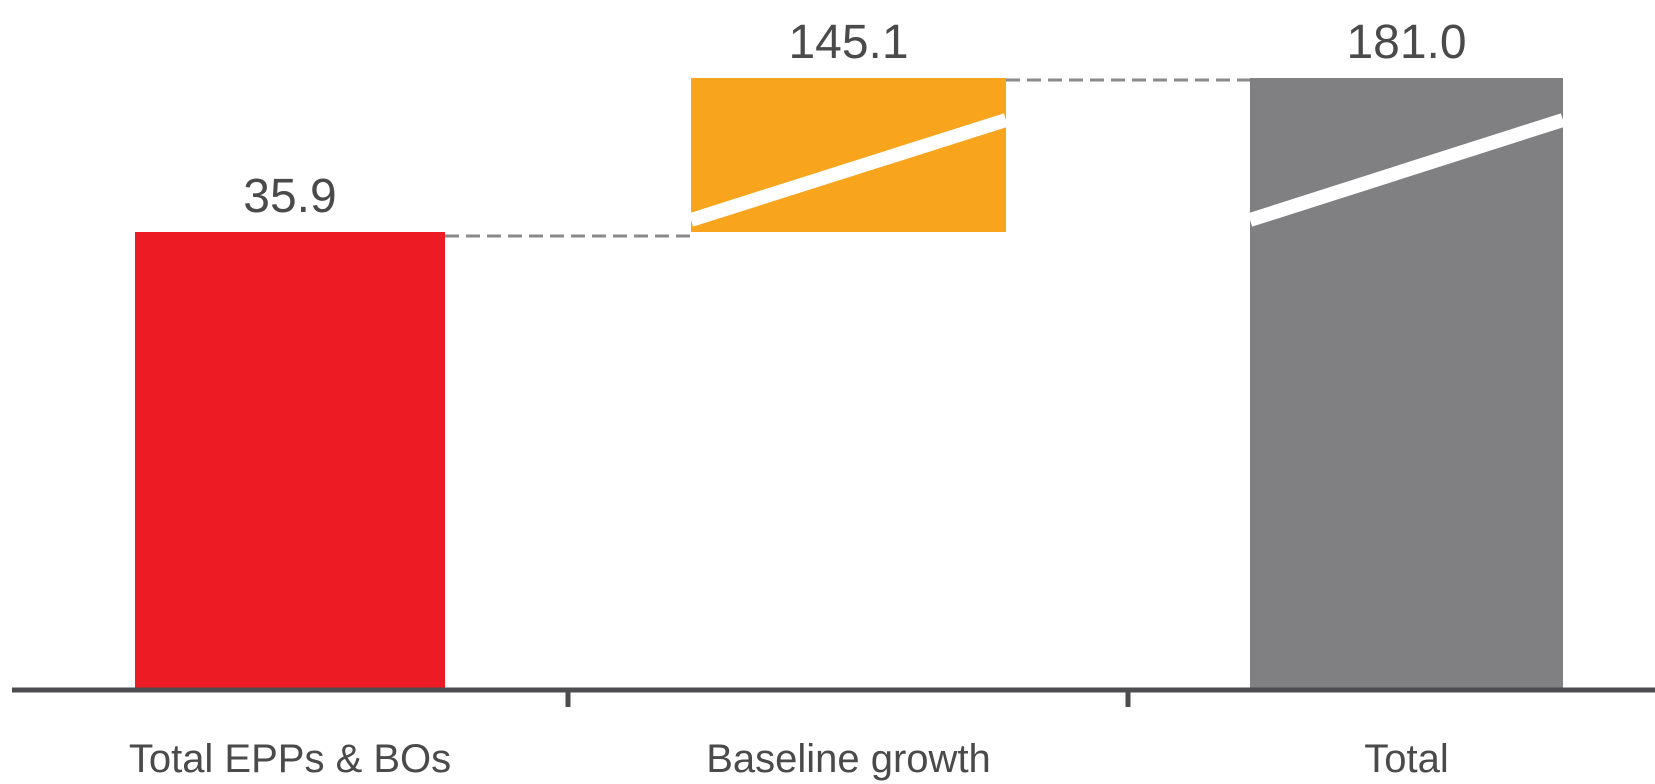 The height and width of the screenshot is (784, 1655). Describe the element at coordinates (848, 42) in the screenshot. I see `value-label-1: 145.1` at that location.